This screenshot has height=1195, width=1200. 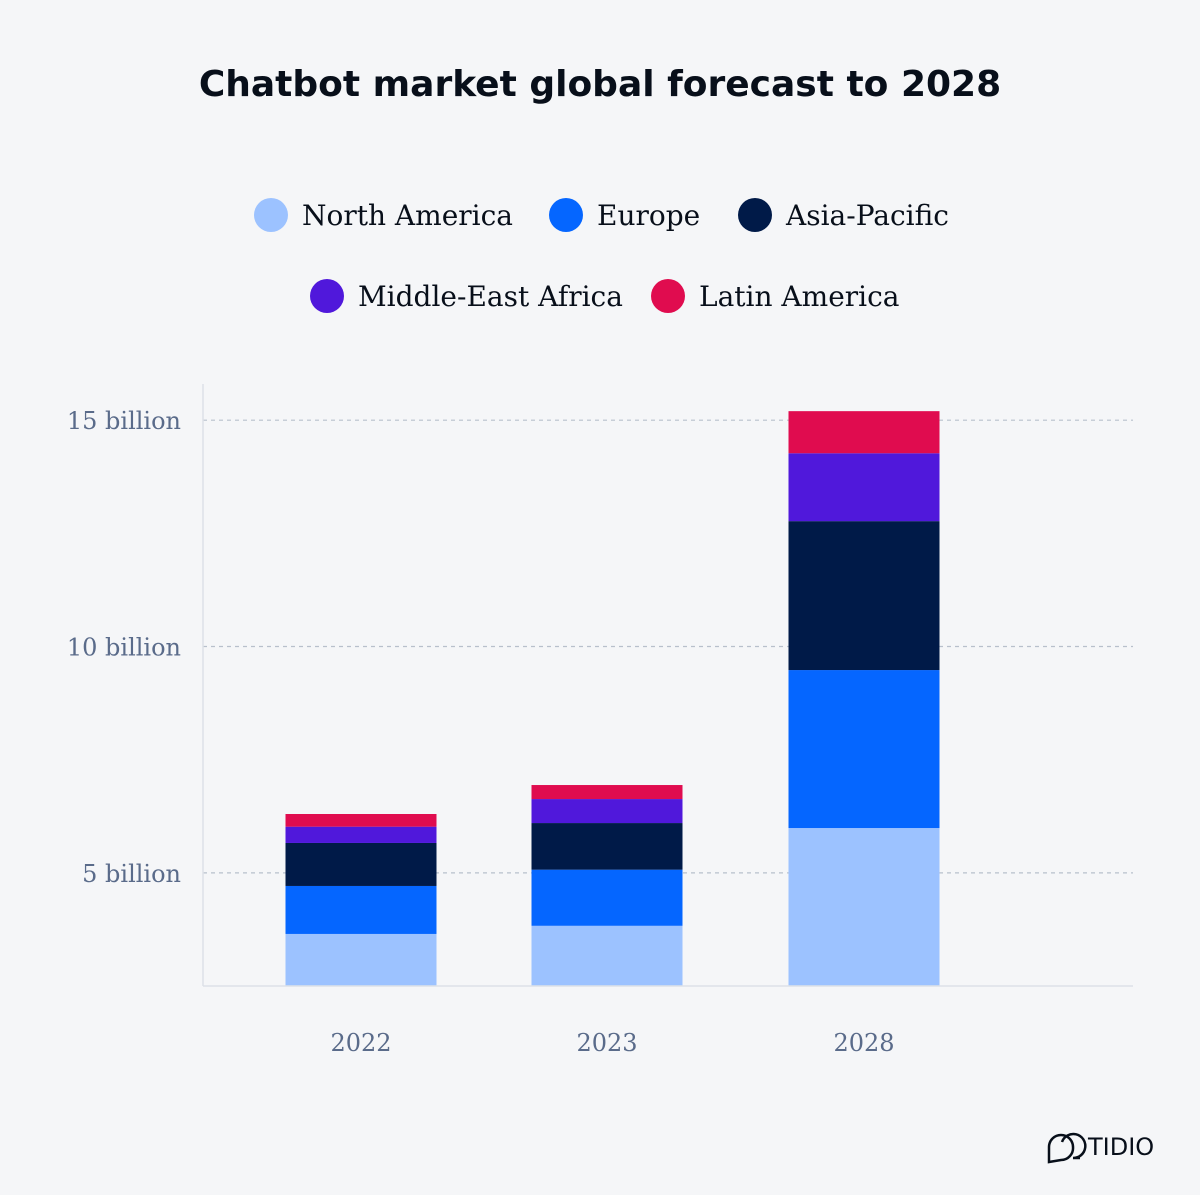 I want to click on bar-2028-middle-east-africa, so click(x=864, y=487).